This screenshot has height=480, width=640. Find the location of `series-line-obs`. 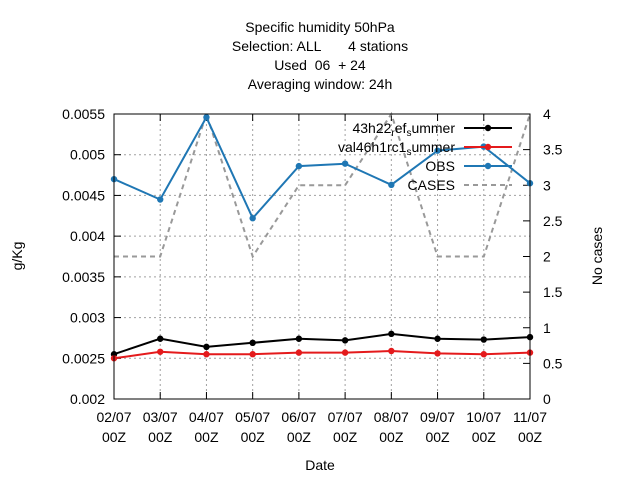

series-line-obs is located at coordinates (322, 168).